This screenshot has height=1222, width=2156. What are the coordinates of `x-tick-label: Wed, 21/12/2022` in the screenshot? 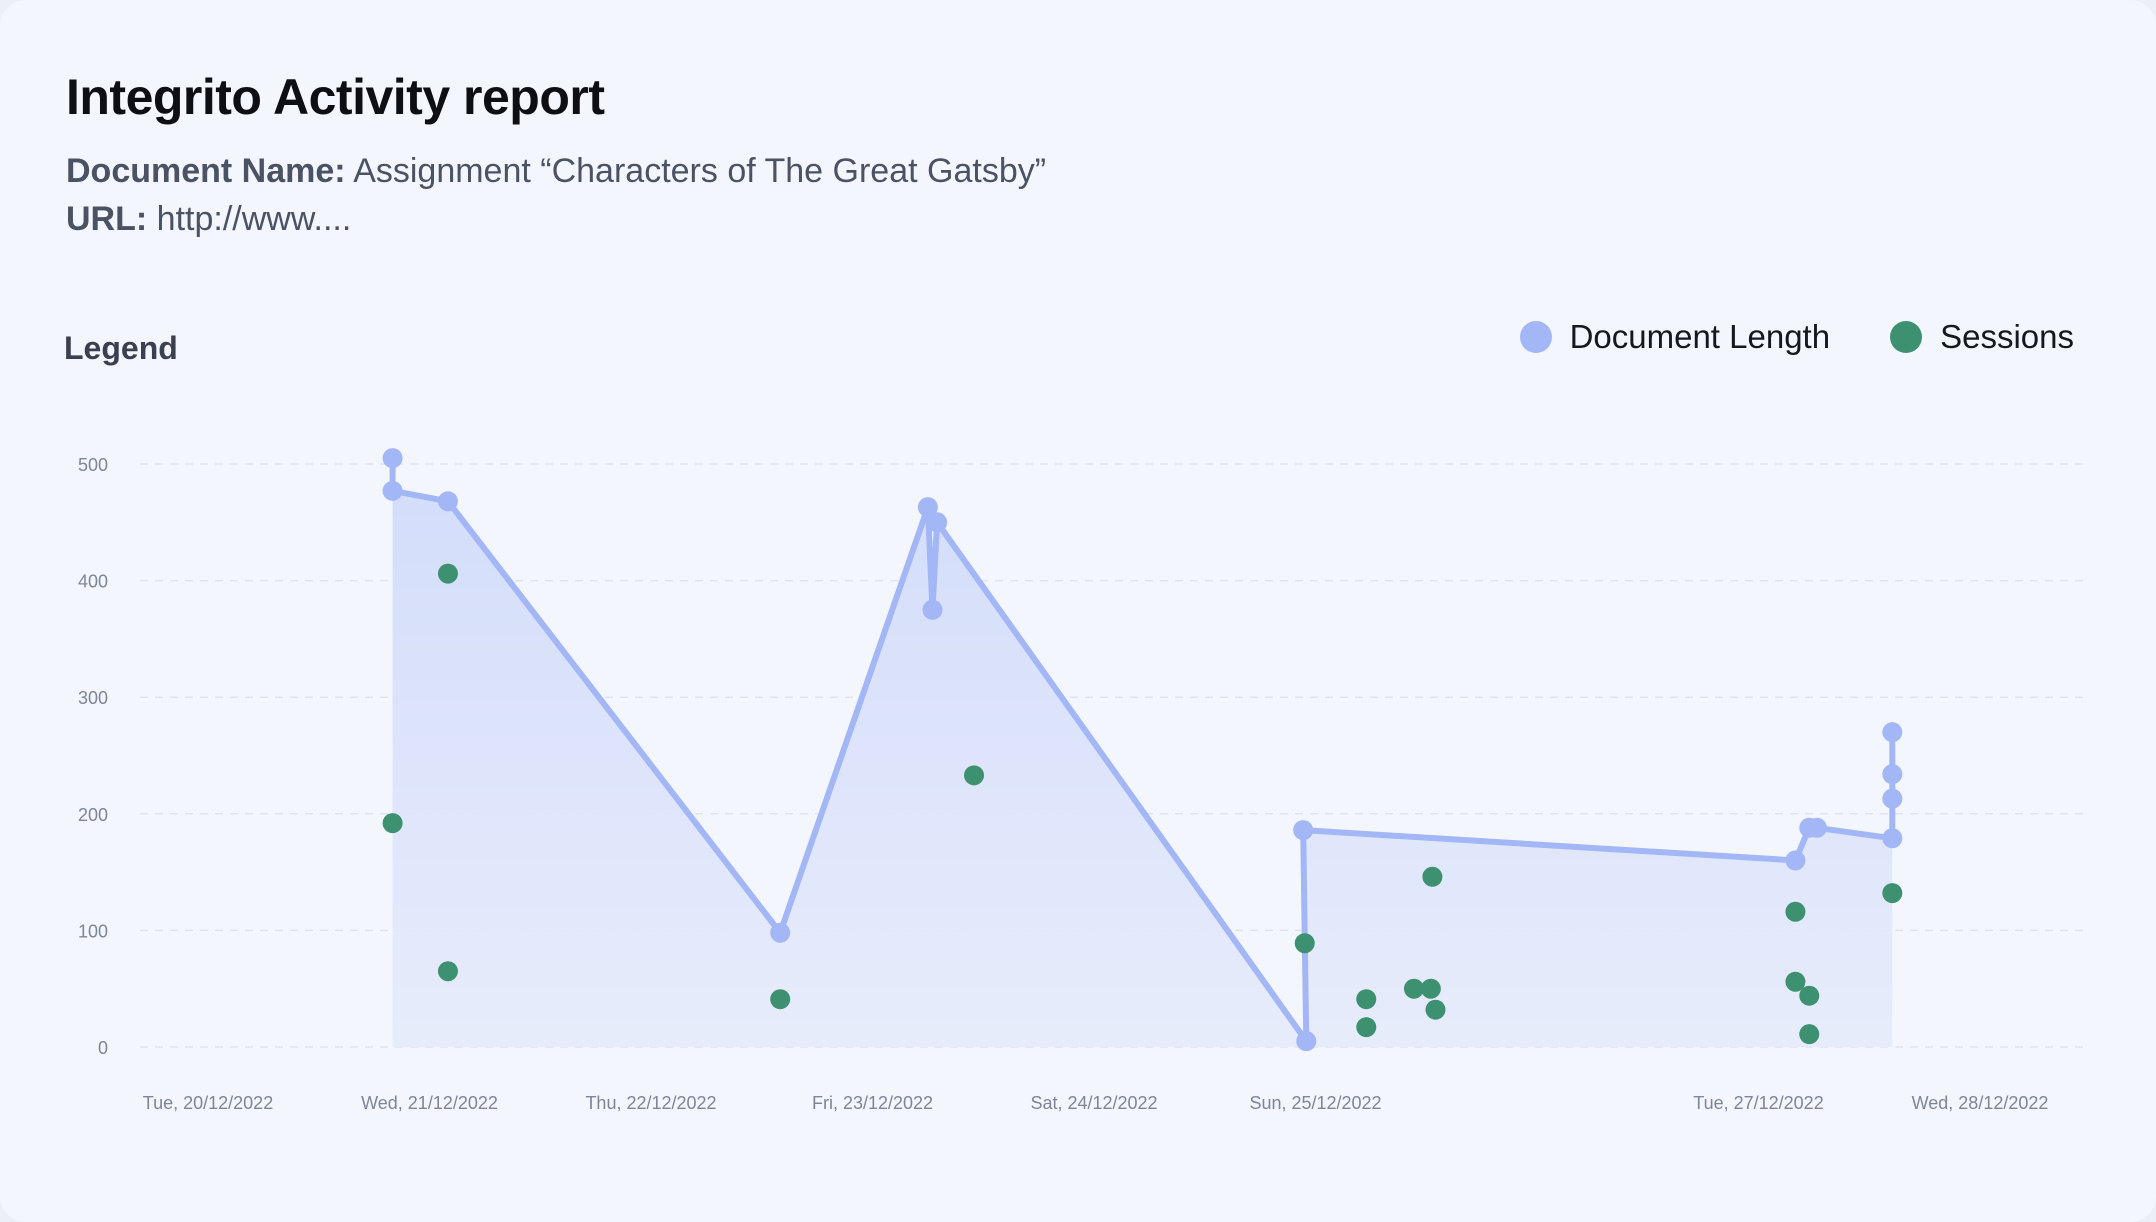 It's located at (429, 1103).